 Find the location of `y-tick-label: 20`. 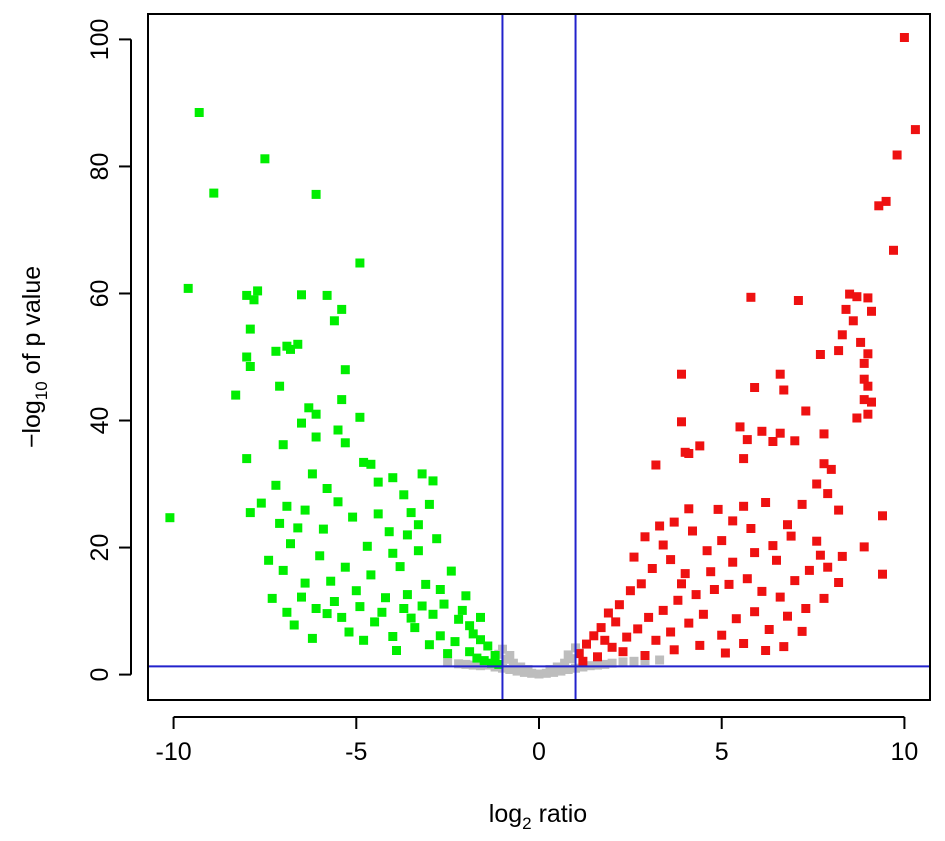

y-tick-label: 20 is located at coordinates (100, 548).